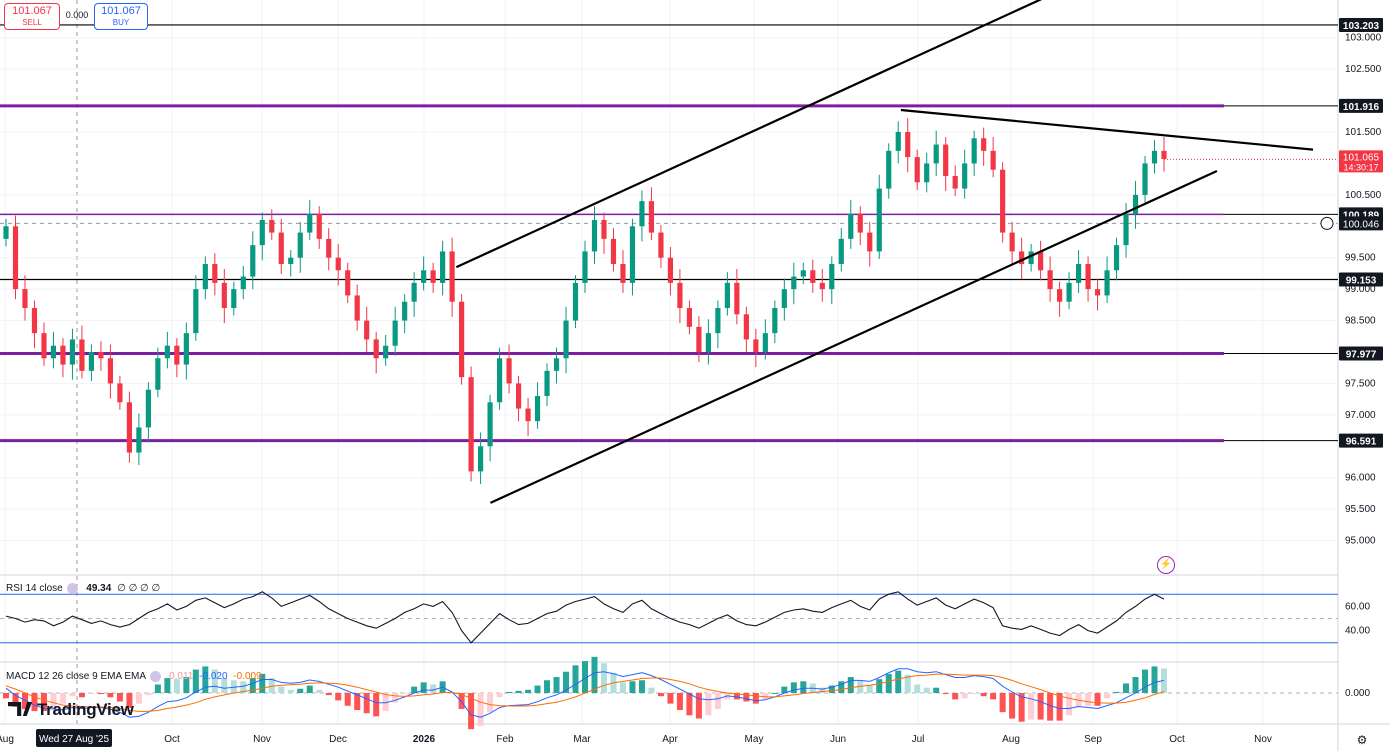 This screenshot has width=1390, height=751. I want to click on rsi-line, so click(585, 617).